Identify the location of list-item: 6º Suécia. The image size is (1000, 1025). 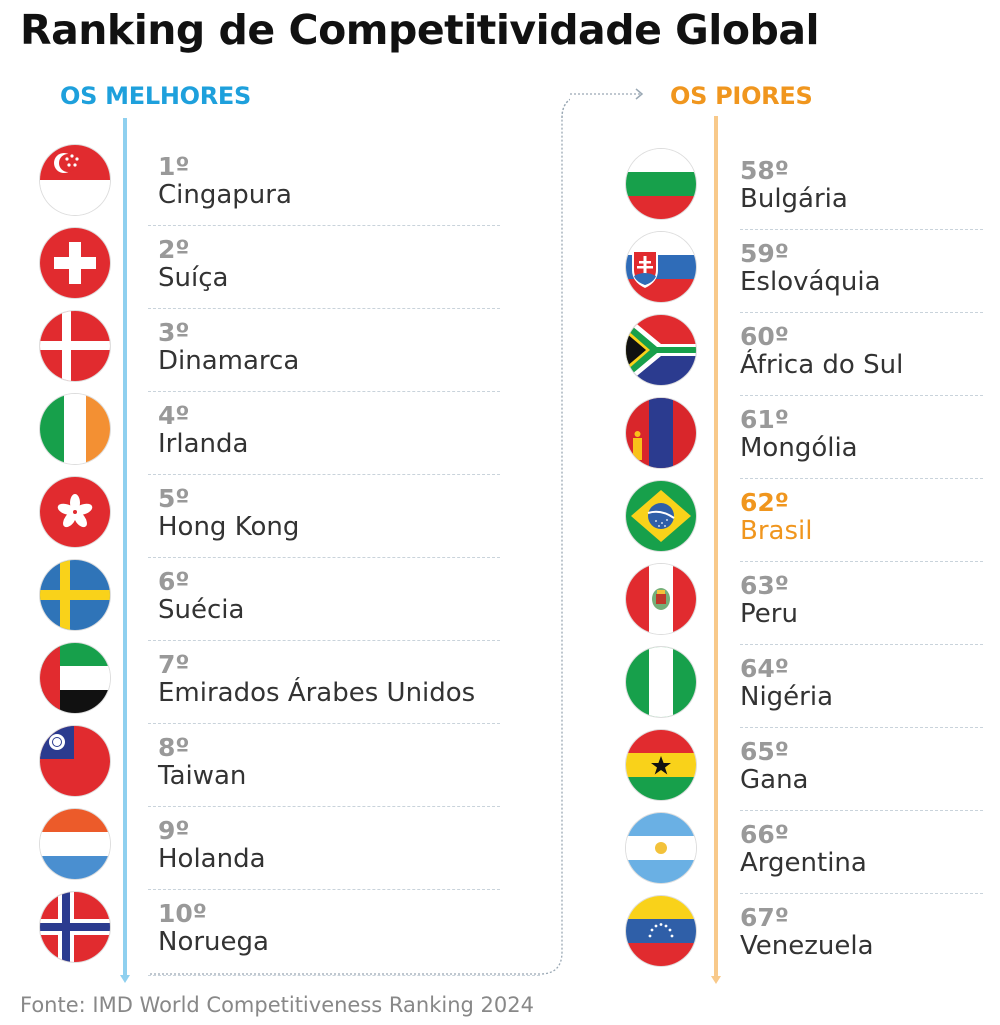
(255, 597).